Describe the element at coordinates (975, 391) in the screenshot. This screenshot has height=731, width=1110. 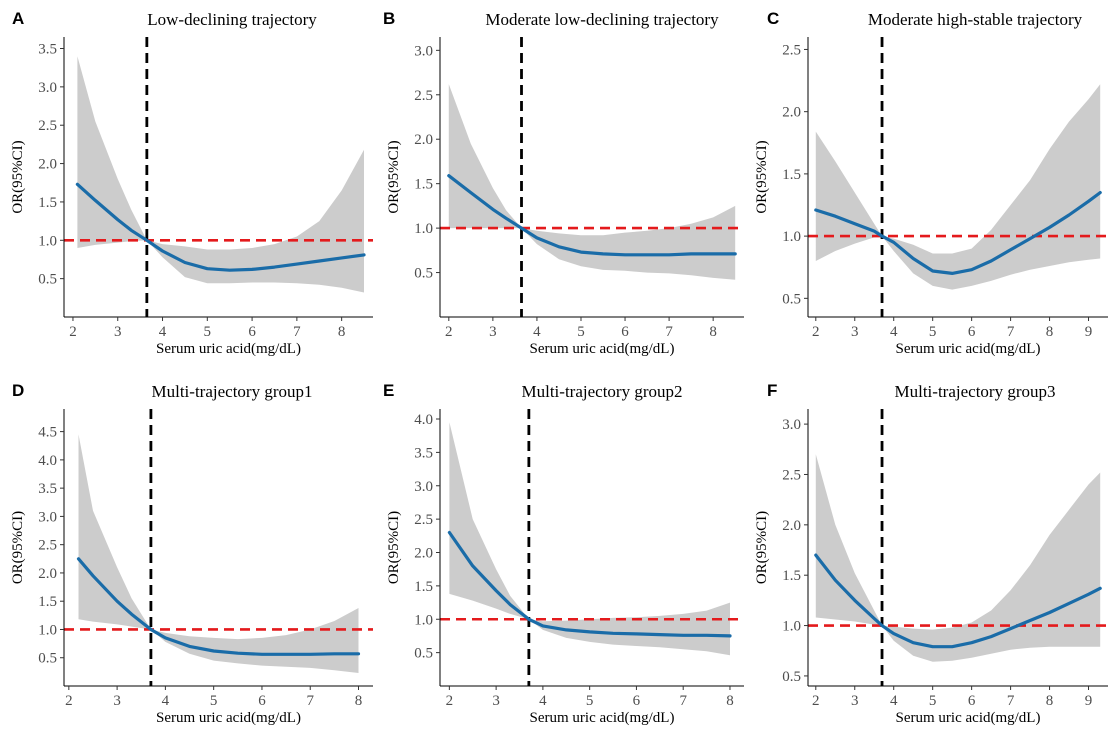
I see `chart-title: Multi-trajectory group3` at that location.